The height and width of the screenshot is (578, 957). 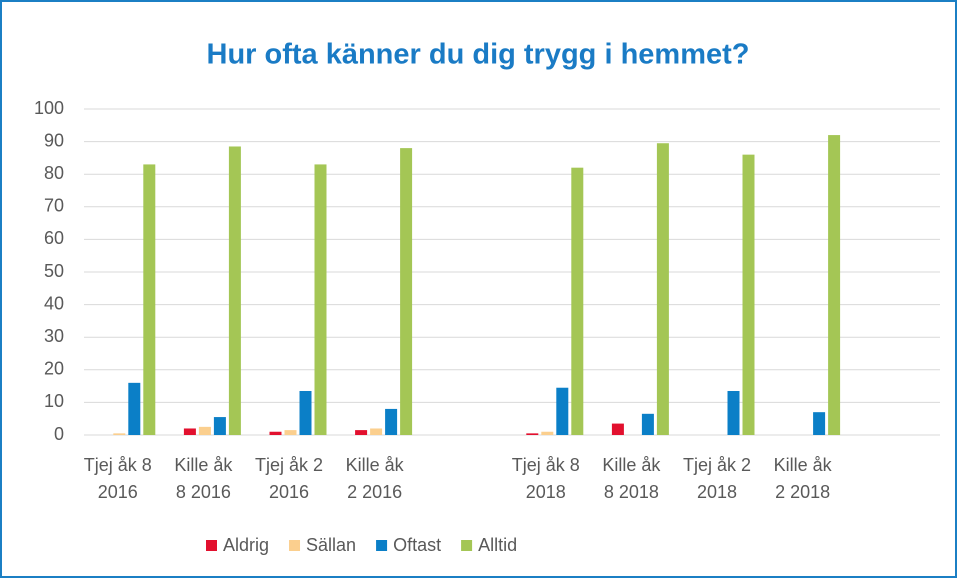 I want to click on x-tick-label: Tjej åk 8 2016, so click(x=117, y=478).